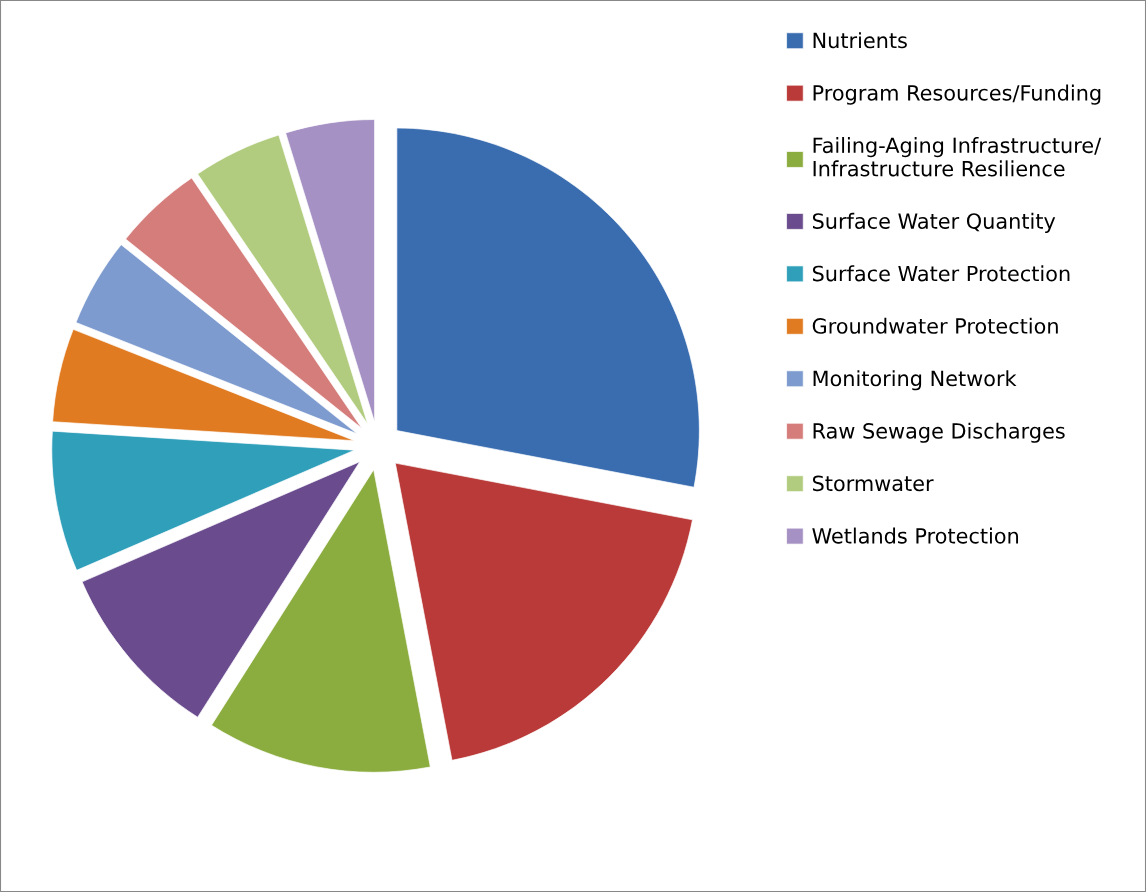 Image resolution: width=1146 pixels, height=892 pixels. What do you see at coordinates (957, 157) in the screenshot?
I see `legend-label: Failing-Aging Infrastructure/ Infrastructure Resilience` at bounding box center [957, 157].